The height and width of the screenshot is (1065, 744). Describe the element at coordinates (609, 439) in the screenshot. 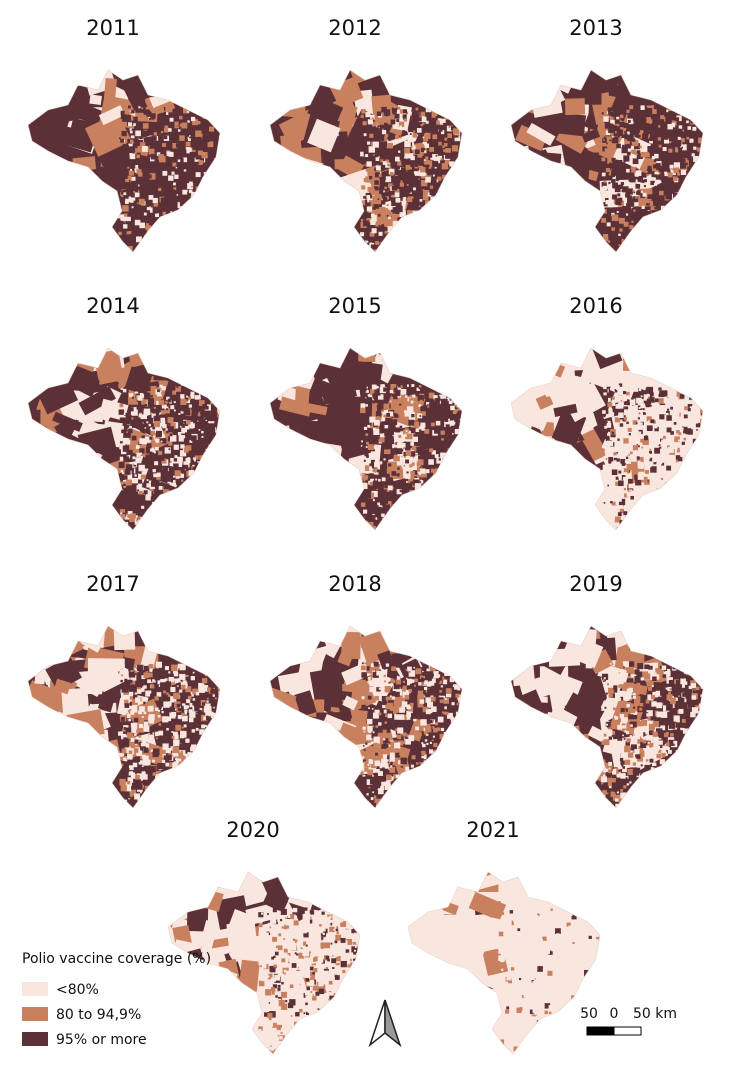

I see `map-fill` at that location.